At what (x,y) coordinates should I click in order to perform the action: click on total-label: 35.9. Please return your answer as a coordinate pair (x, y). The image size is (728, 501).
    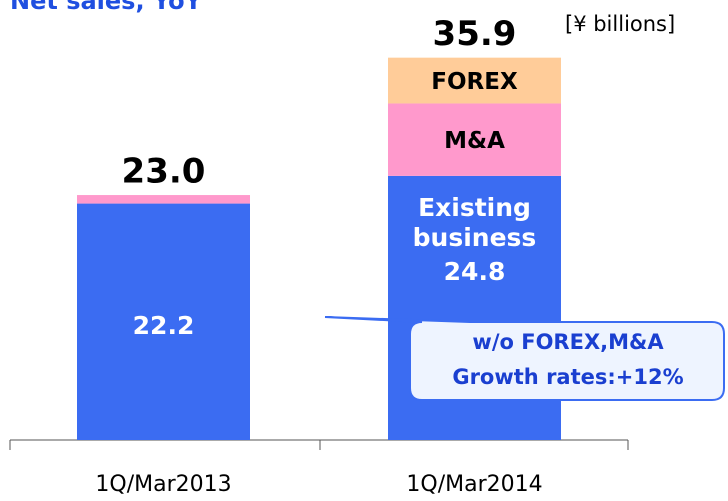
    Looking at the image, I should click on (475, 34).